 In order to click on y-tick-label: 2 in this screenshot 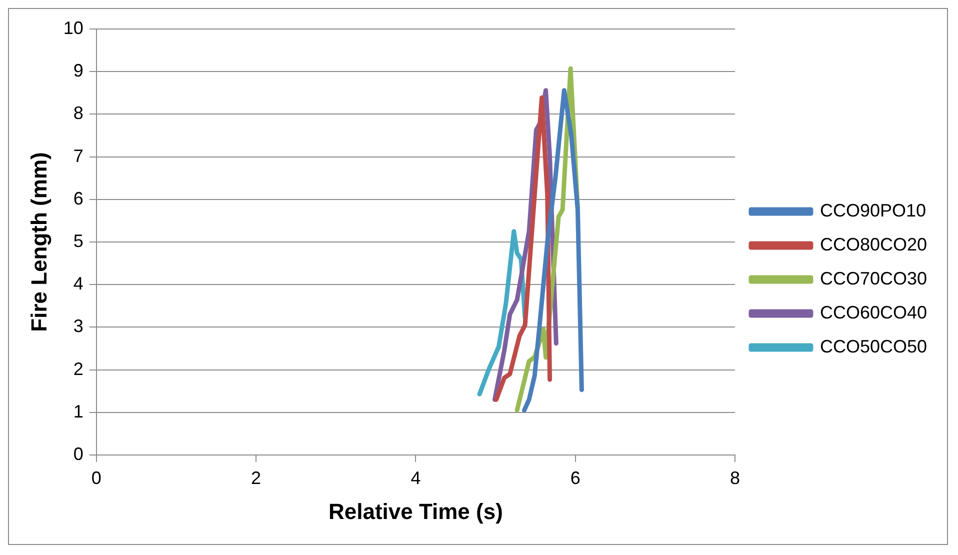, I will do `click(78, 368)`.